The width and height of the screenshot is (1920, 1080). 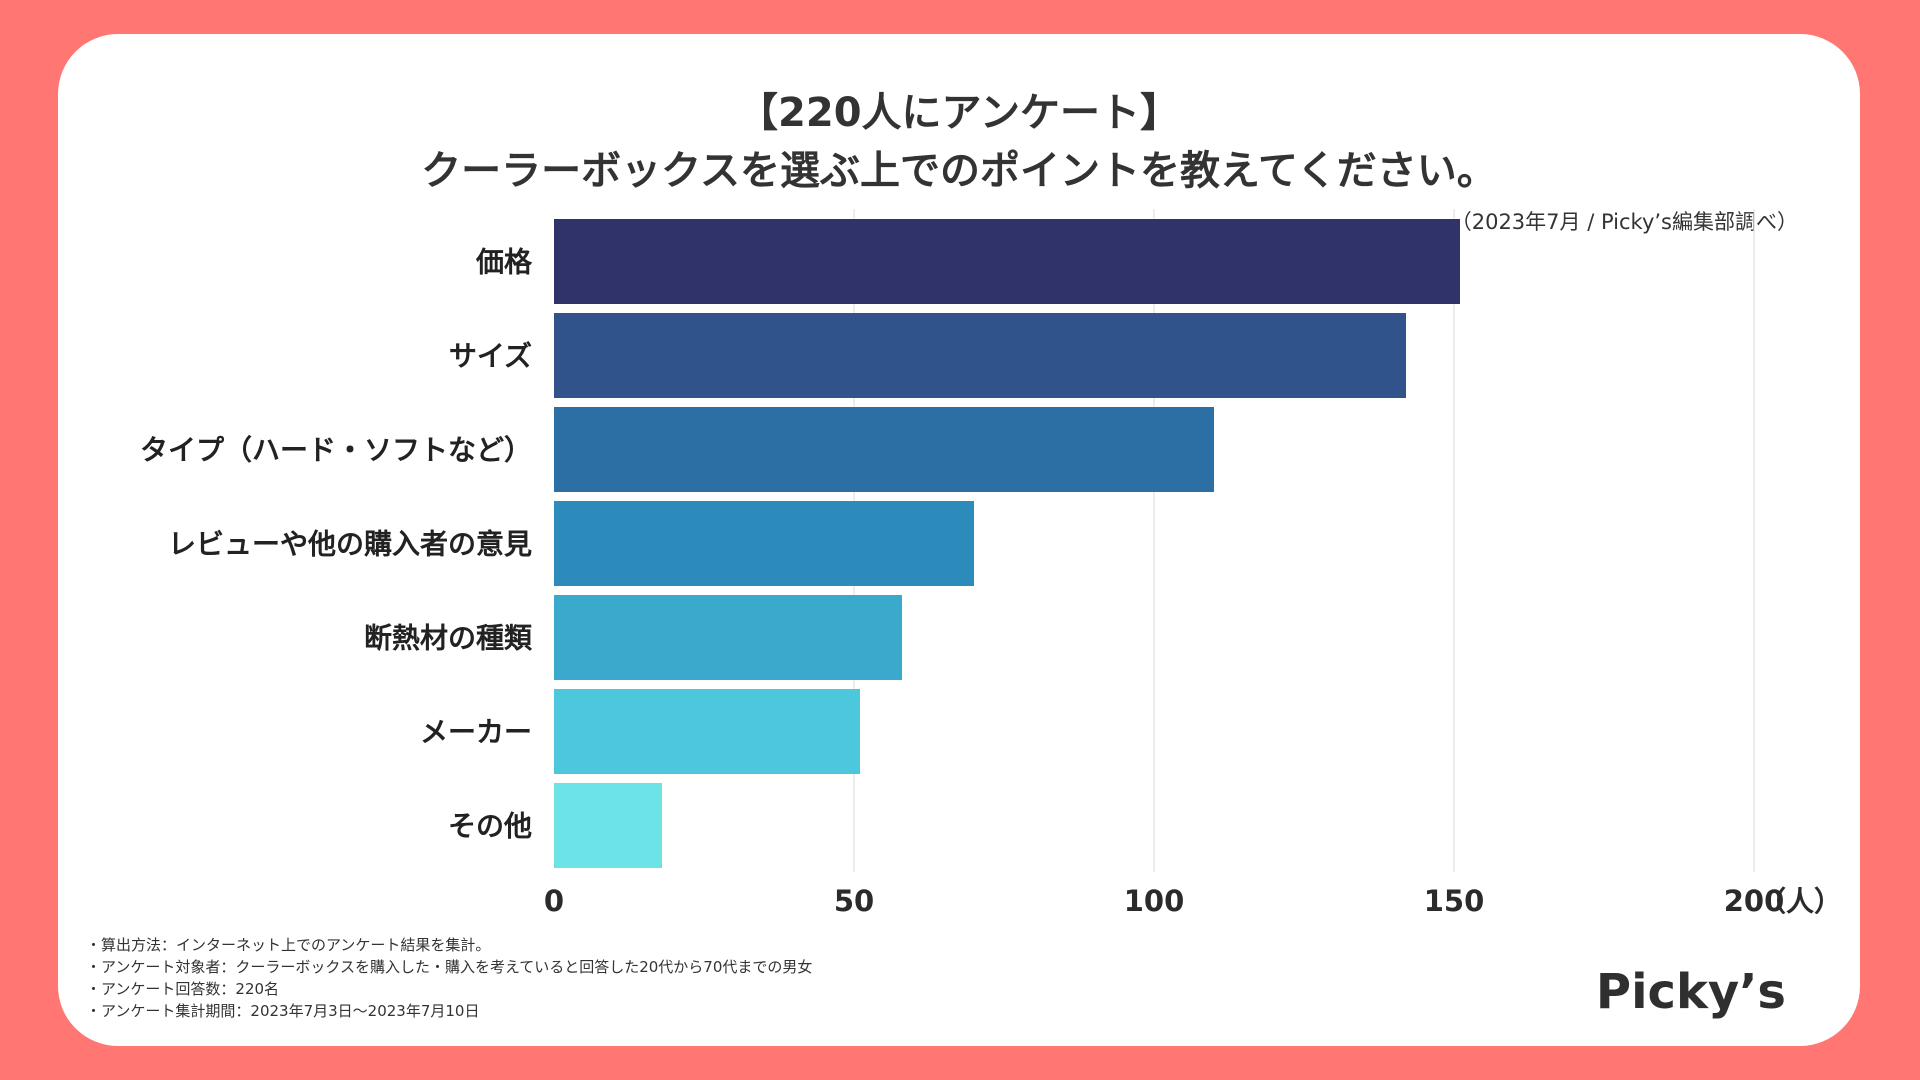 I want to click on footnote-method: ・算出方法：インターネット上でのアンケート結果を集計。, so click(x=288, y=945).